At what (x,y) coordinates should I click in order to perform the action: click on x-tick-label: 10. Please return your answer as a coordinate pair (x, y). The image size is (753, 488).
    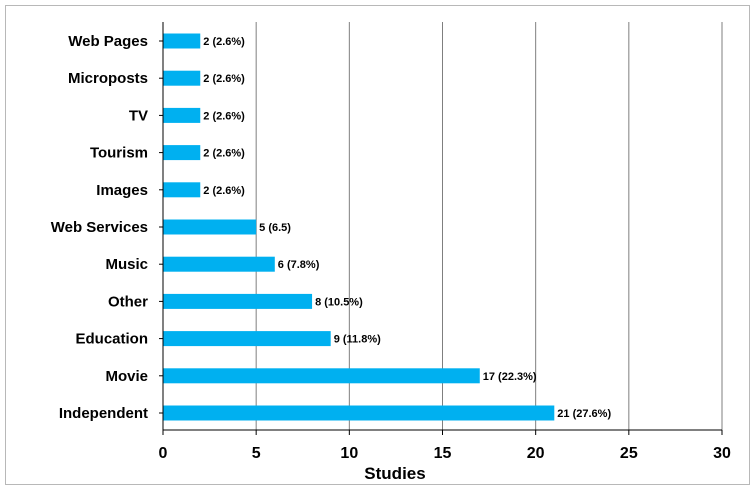
    Looking at the image, I should click on (349, 453).